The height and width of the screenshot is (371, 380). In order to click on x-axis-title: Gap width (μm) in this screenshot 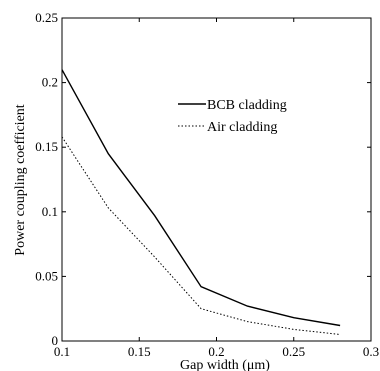, I will do `click(225, 364)`.